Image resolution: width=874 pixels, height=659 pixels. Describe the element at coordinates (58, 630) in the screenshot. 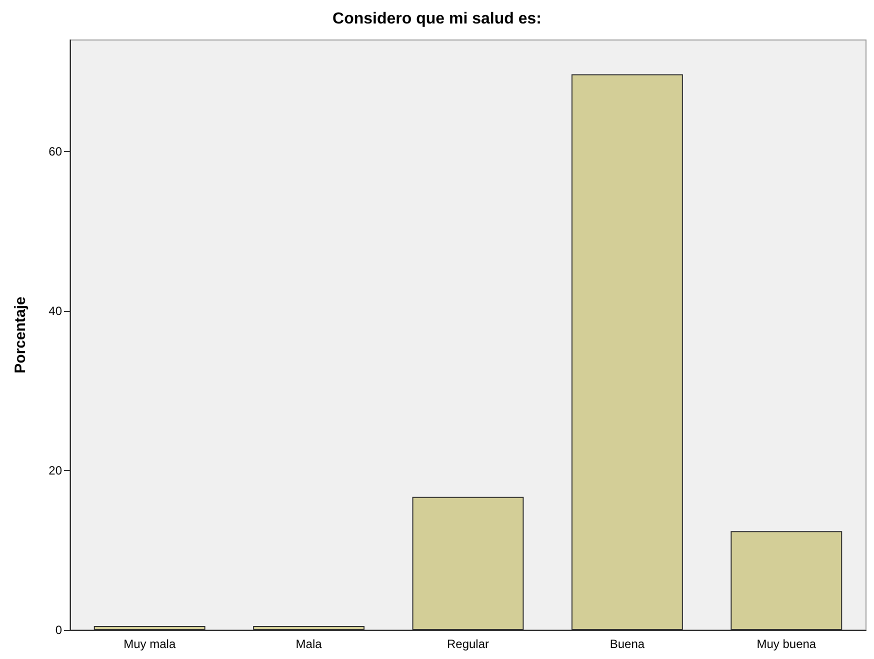

I see `y-tick-label: 0` at that location.